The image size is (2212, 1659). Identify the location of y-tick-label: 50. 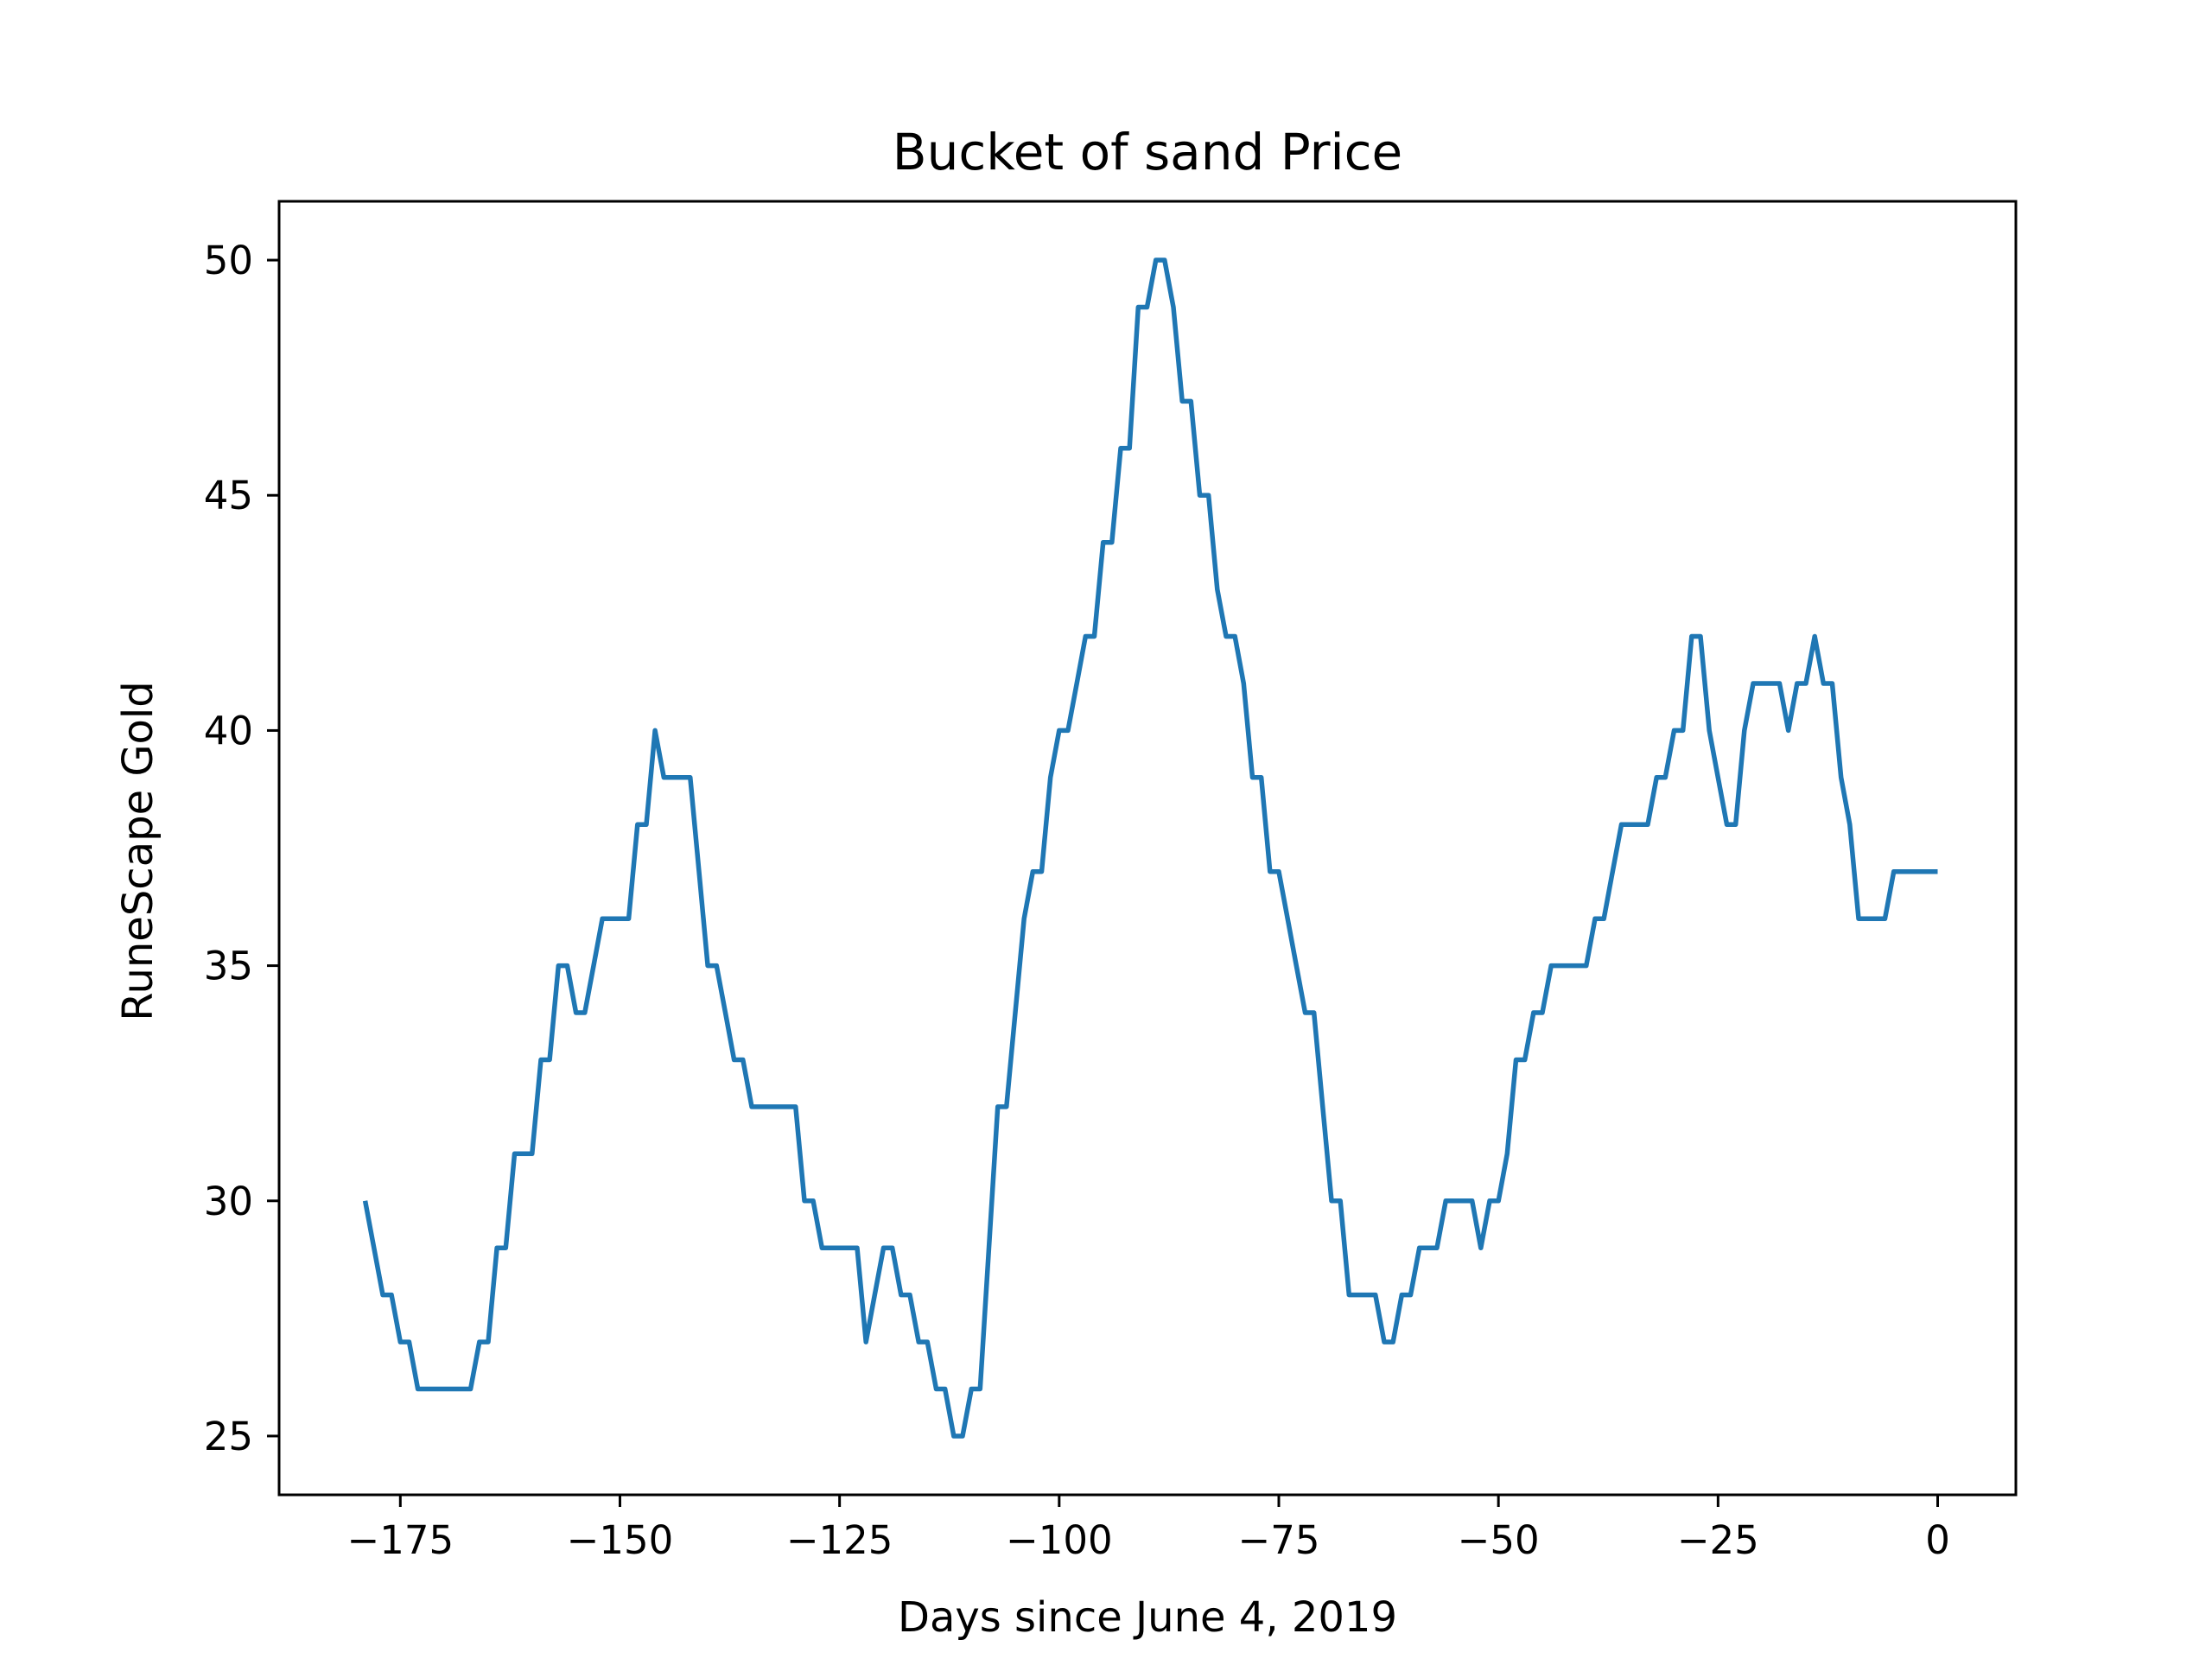
(229, 260).